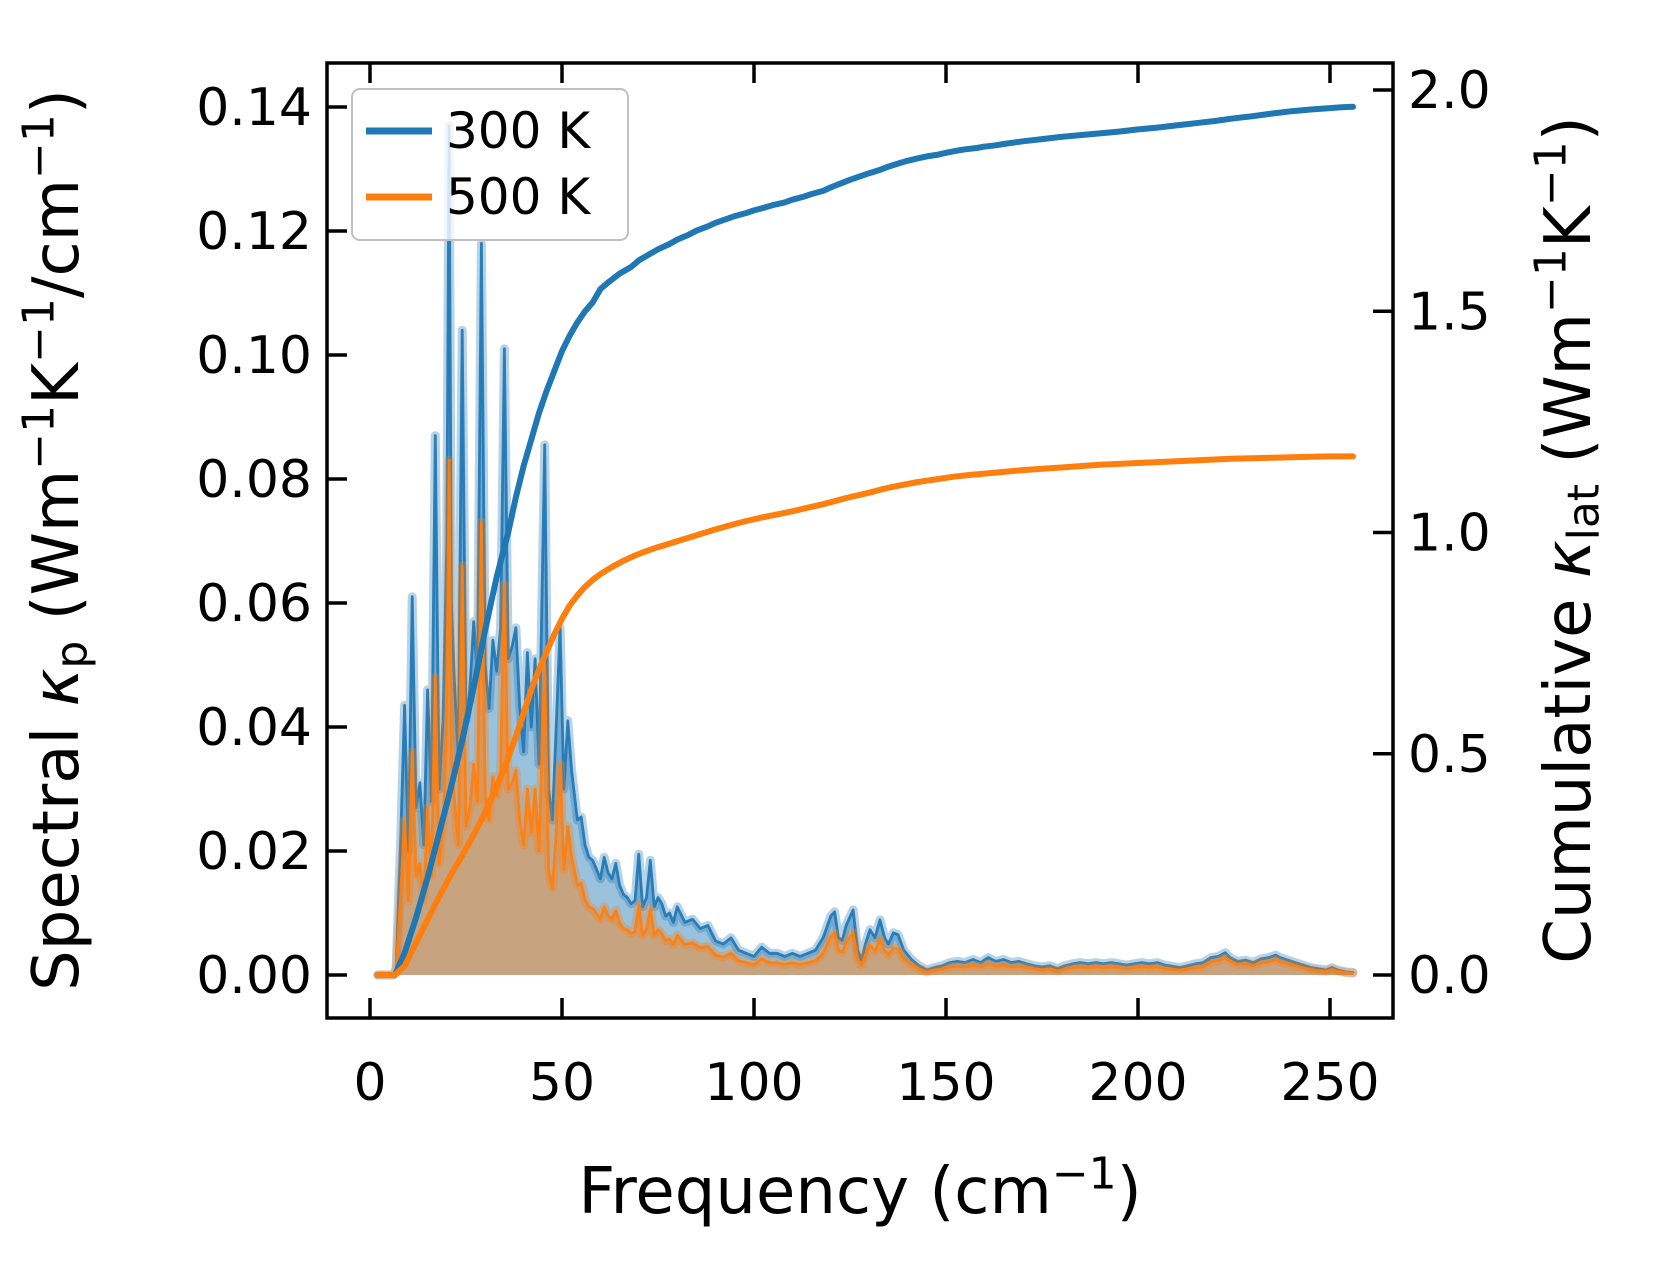 The image size is (1679, 1269). I want to click on y-tick-label-right: 0.0, so click(1449, 976).